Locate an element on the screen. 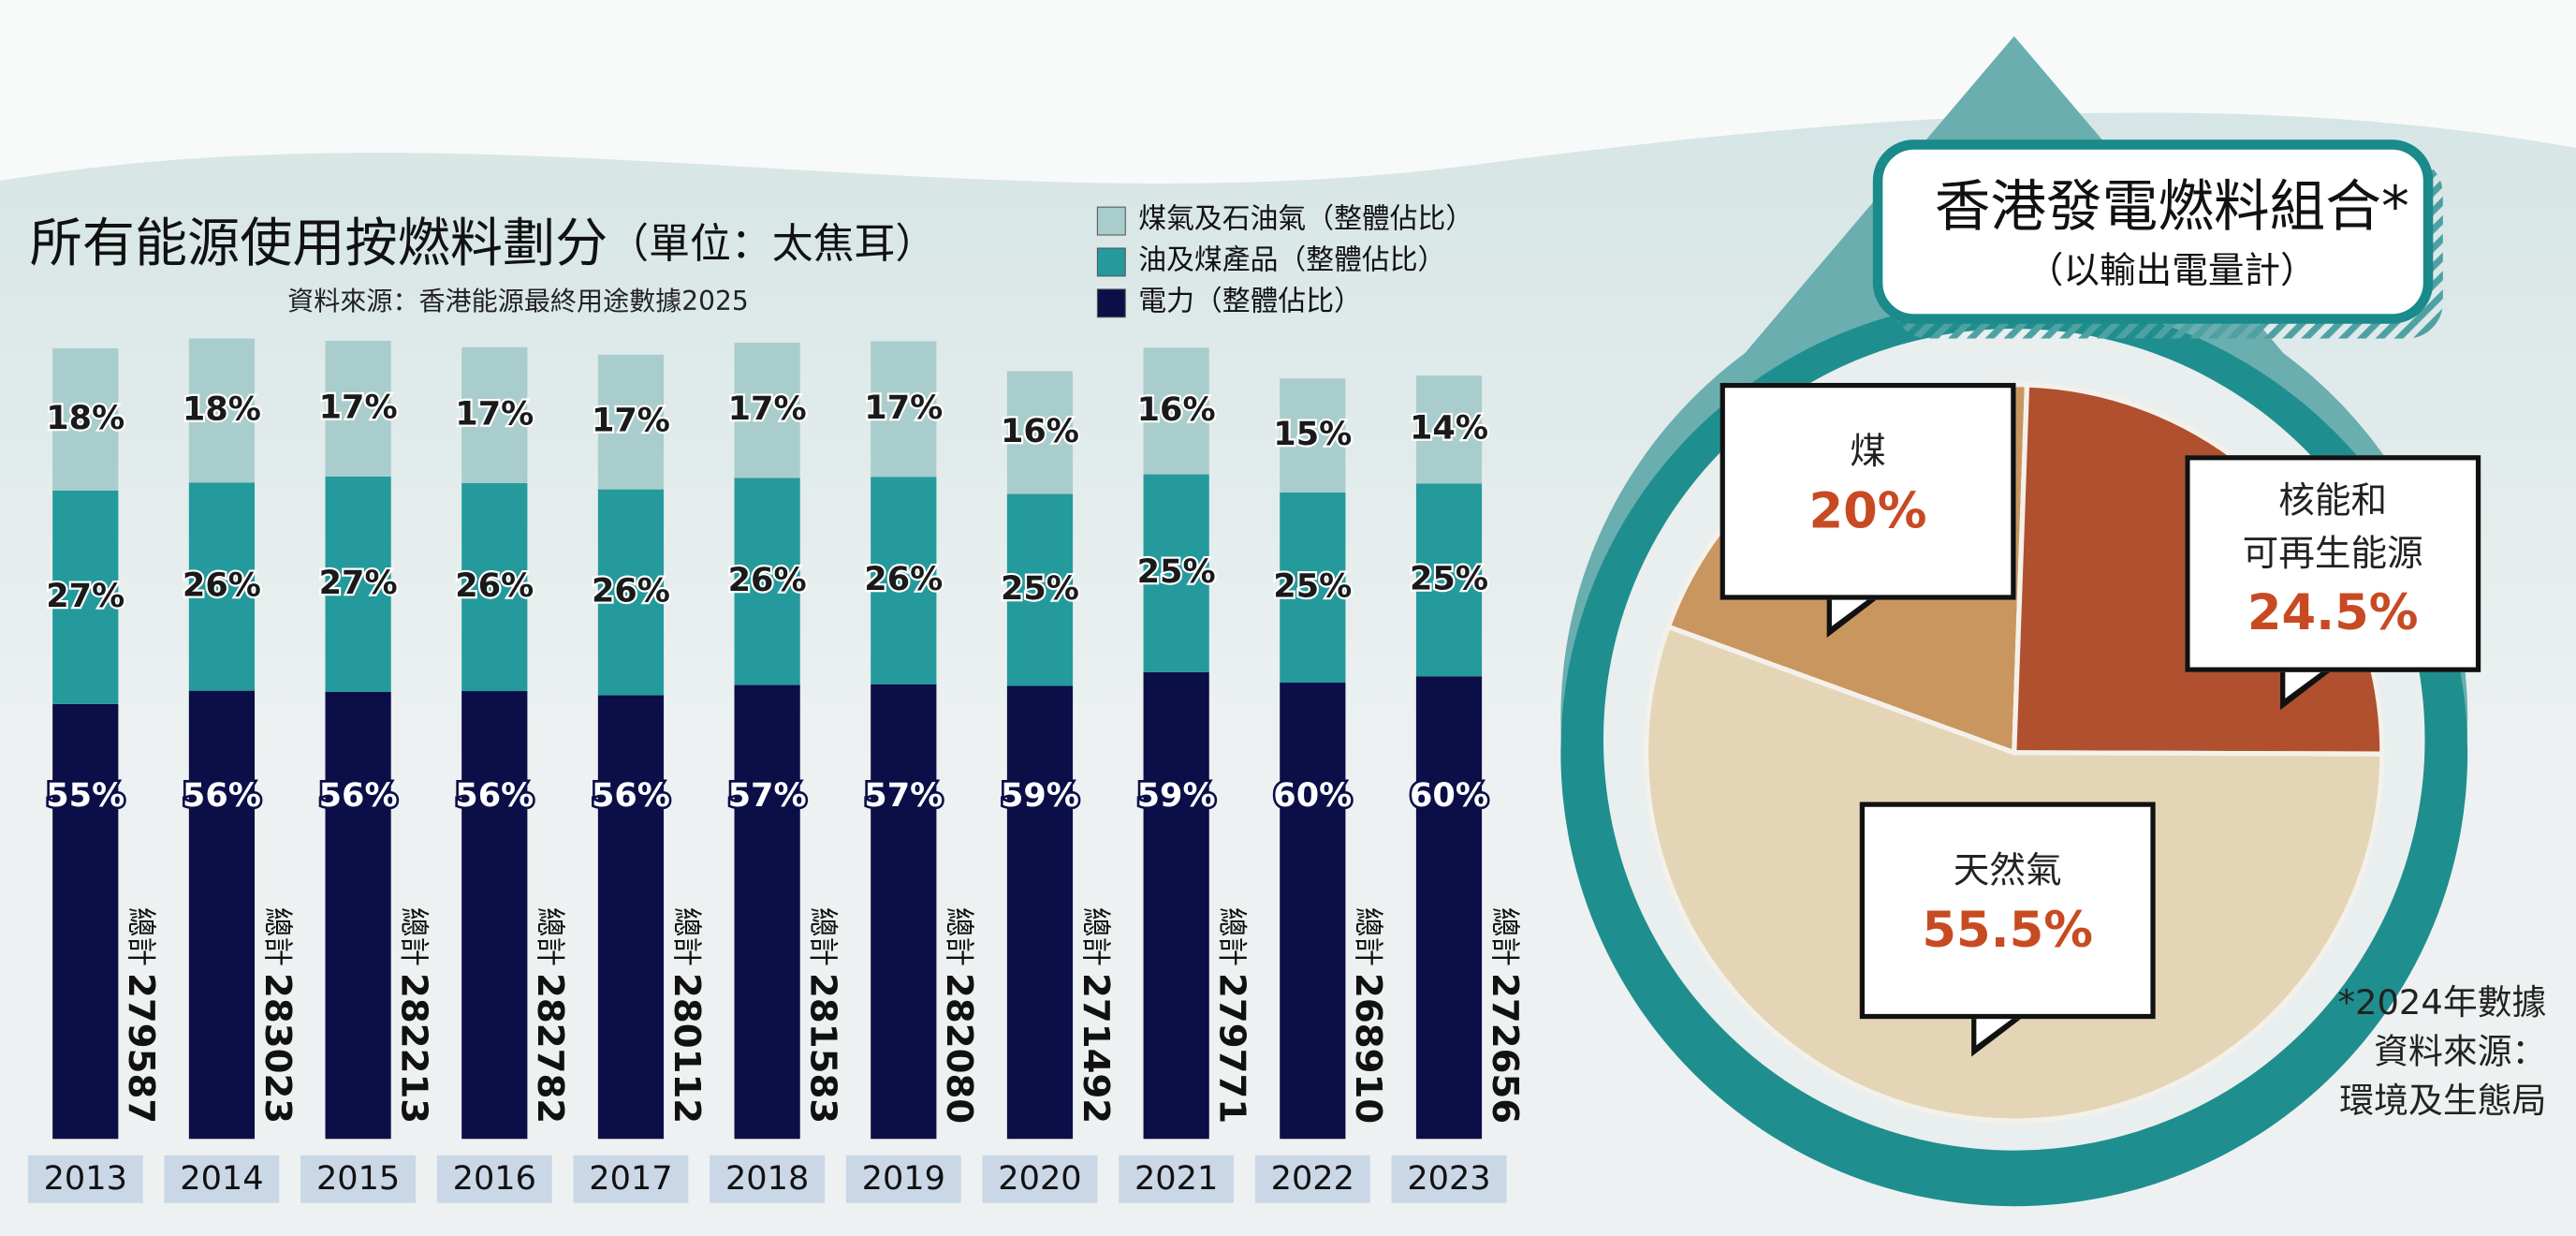 The image size is (2576, 1236). total-label-group: 總計 283023 is located at coordinates (277, 1015).